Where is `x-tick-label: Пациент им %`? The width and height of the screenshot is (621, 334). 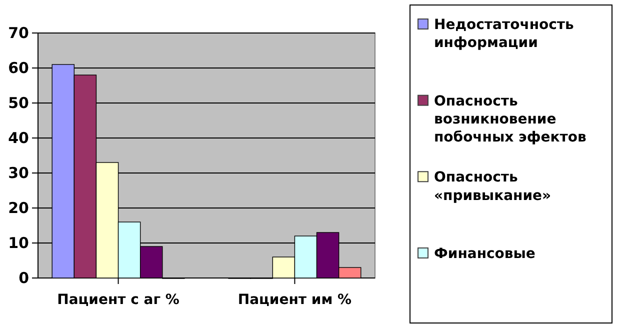
x-tick-label: Пациент им % is located at coordinates (295, 300).